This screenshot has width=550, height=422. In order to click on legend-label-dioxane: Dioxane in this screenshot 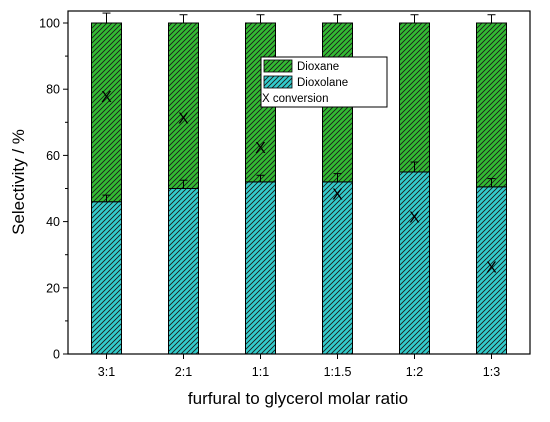, I will do `click(318, 67)`.